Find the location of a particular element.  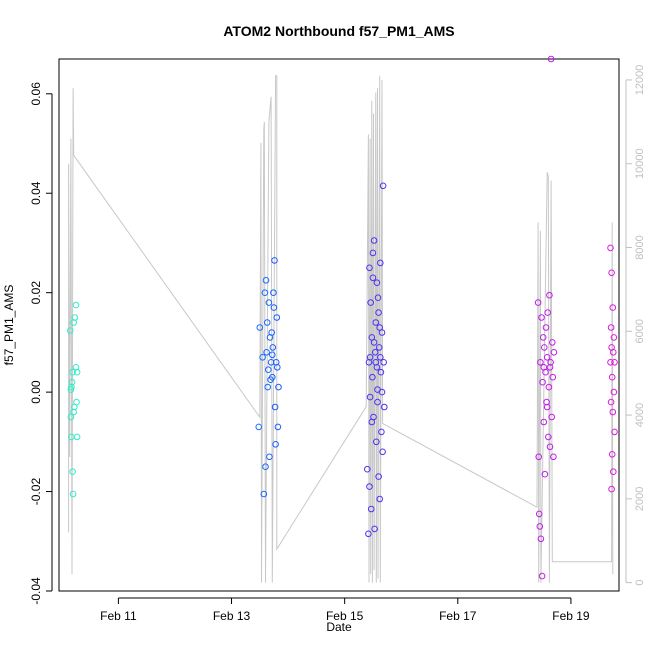

y2-tick-label: 4000 is located at coordinates (640, 415).